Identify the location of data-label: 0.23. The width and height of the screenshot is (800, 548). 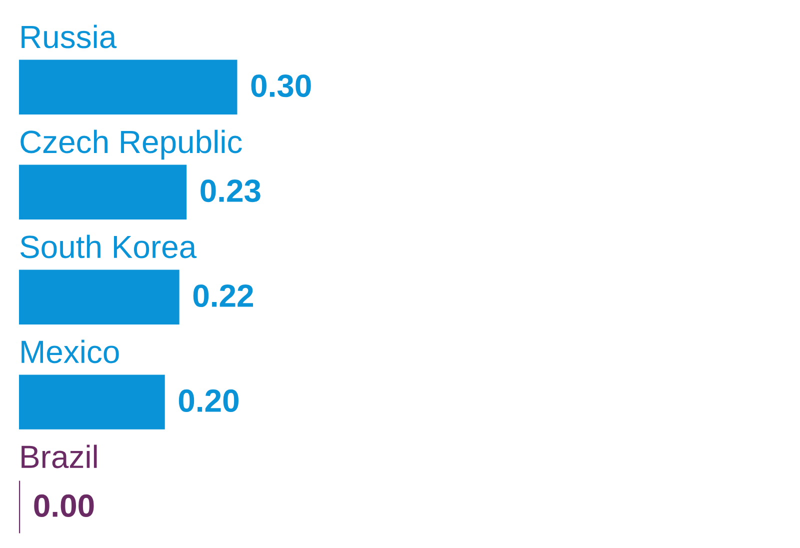
(230, 190).